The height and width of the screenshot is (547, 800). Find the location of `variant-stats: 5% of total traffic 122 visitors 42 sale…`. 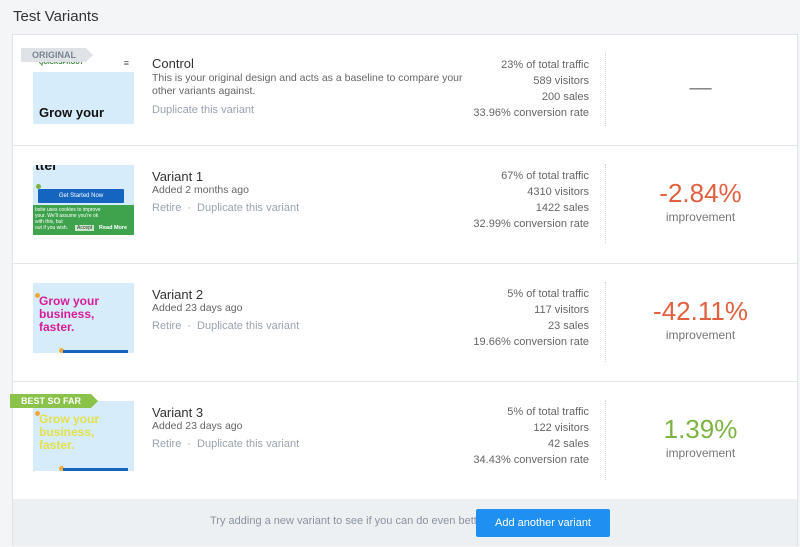

variant-stats: 5% of total traffic 122 visitors 42 sale… is located at coordinates (499, 436).